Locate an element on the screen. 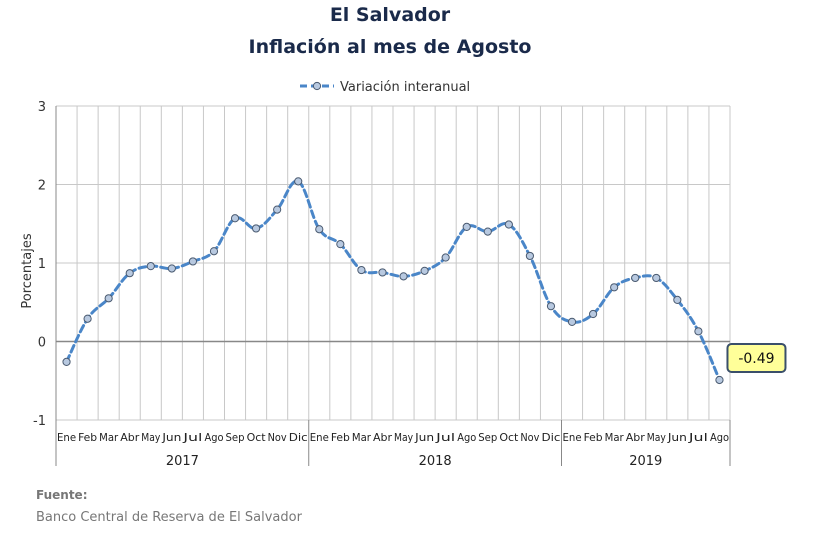 The width and height of the screenshot is (829, 537). y-tick-label: 0 is located at coordinates (42, 343).